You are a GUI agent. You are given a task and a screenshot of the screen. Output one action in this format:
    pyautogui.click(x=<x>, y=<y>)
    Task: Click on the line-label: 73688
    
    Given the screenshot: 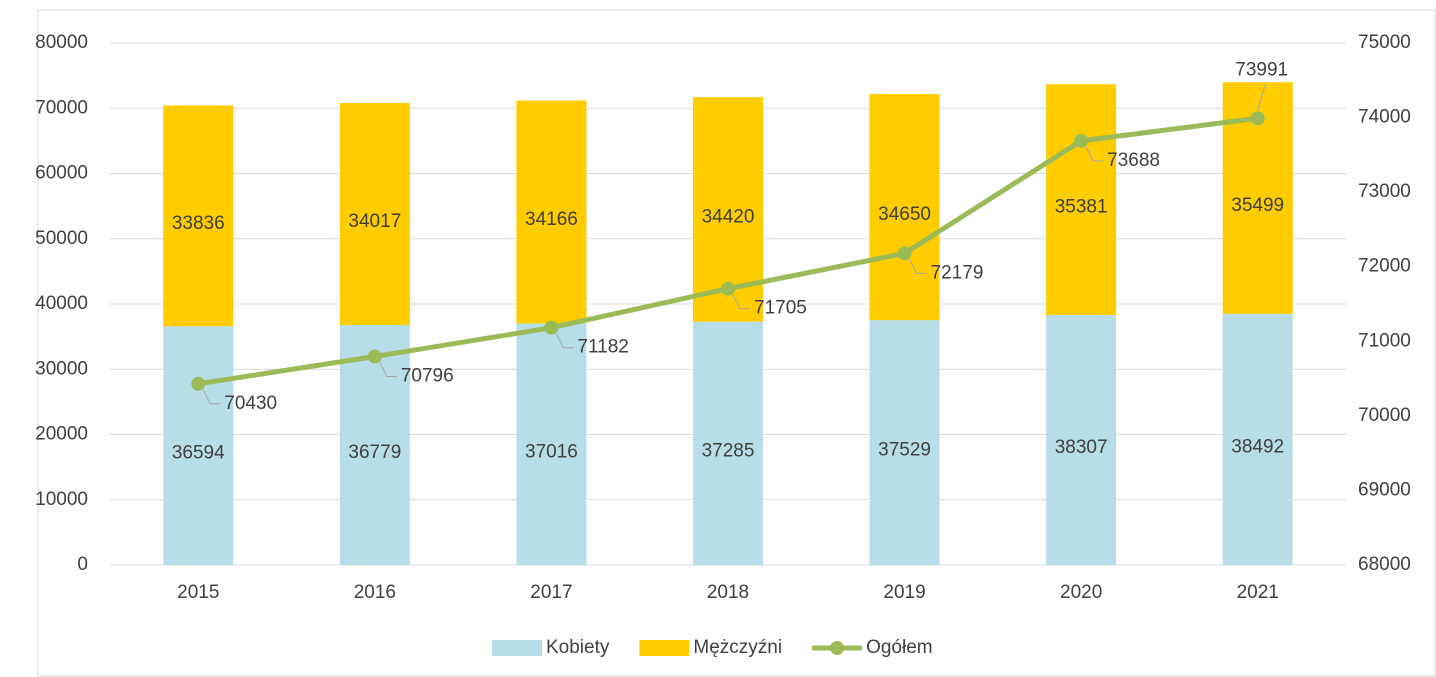 What is the action you would take?
    pyautogui.click(x=1133, y=160)
    